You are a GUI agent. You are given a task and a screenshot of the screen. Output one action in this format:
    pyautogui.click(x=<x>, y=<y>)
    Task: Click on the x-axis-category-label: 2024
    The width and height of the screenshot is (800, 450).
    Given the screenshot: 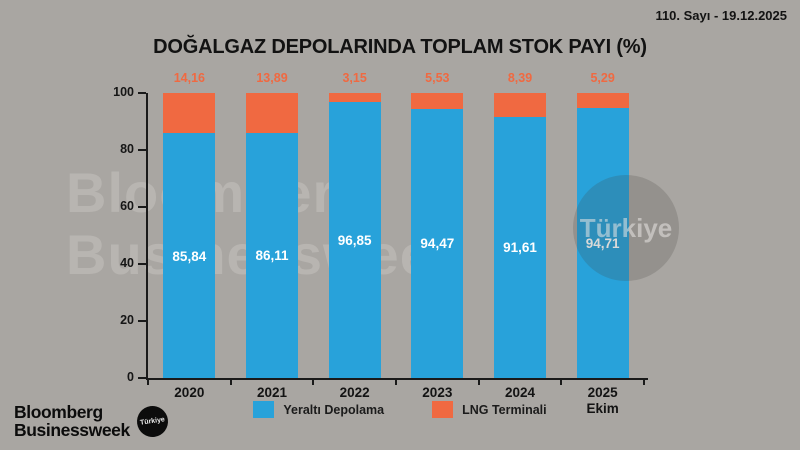 What is the action you would take?
    pyautogui.click(x=519, y=392)
    